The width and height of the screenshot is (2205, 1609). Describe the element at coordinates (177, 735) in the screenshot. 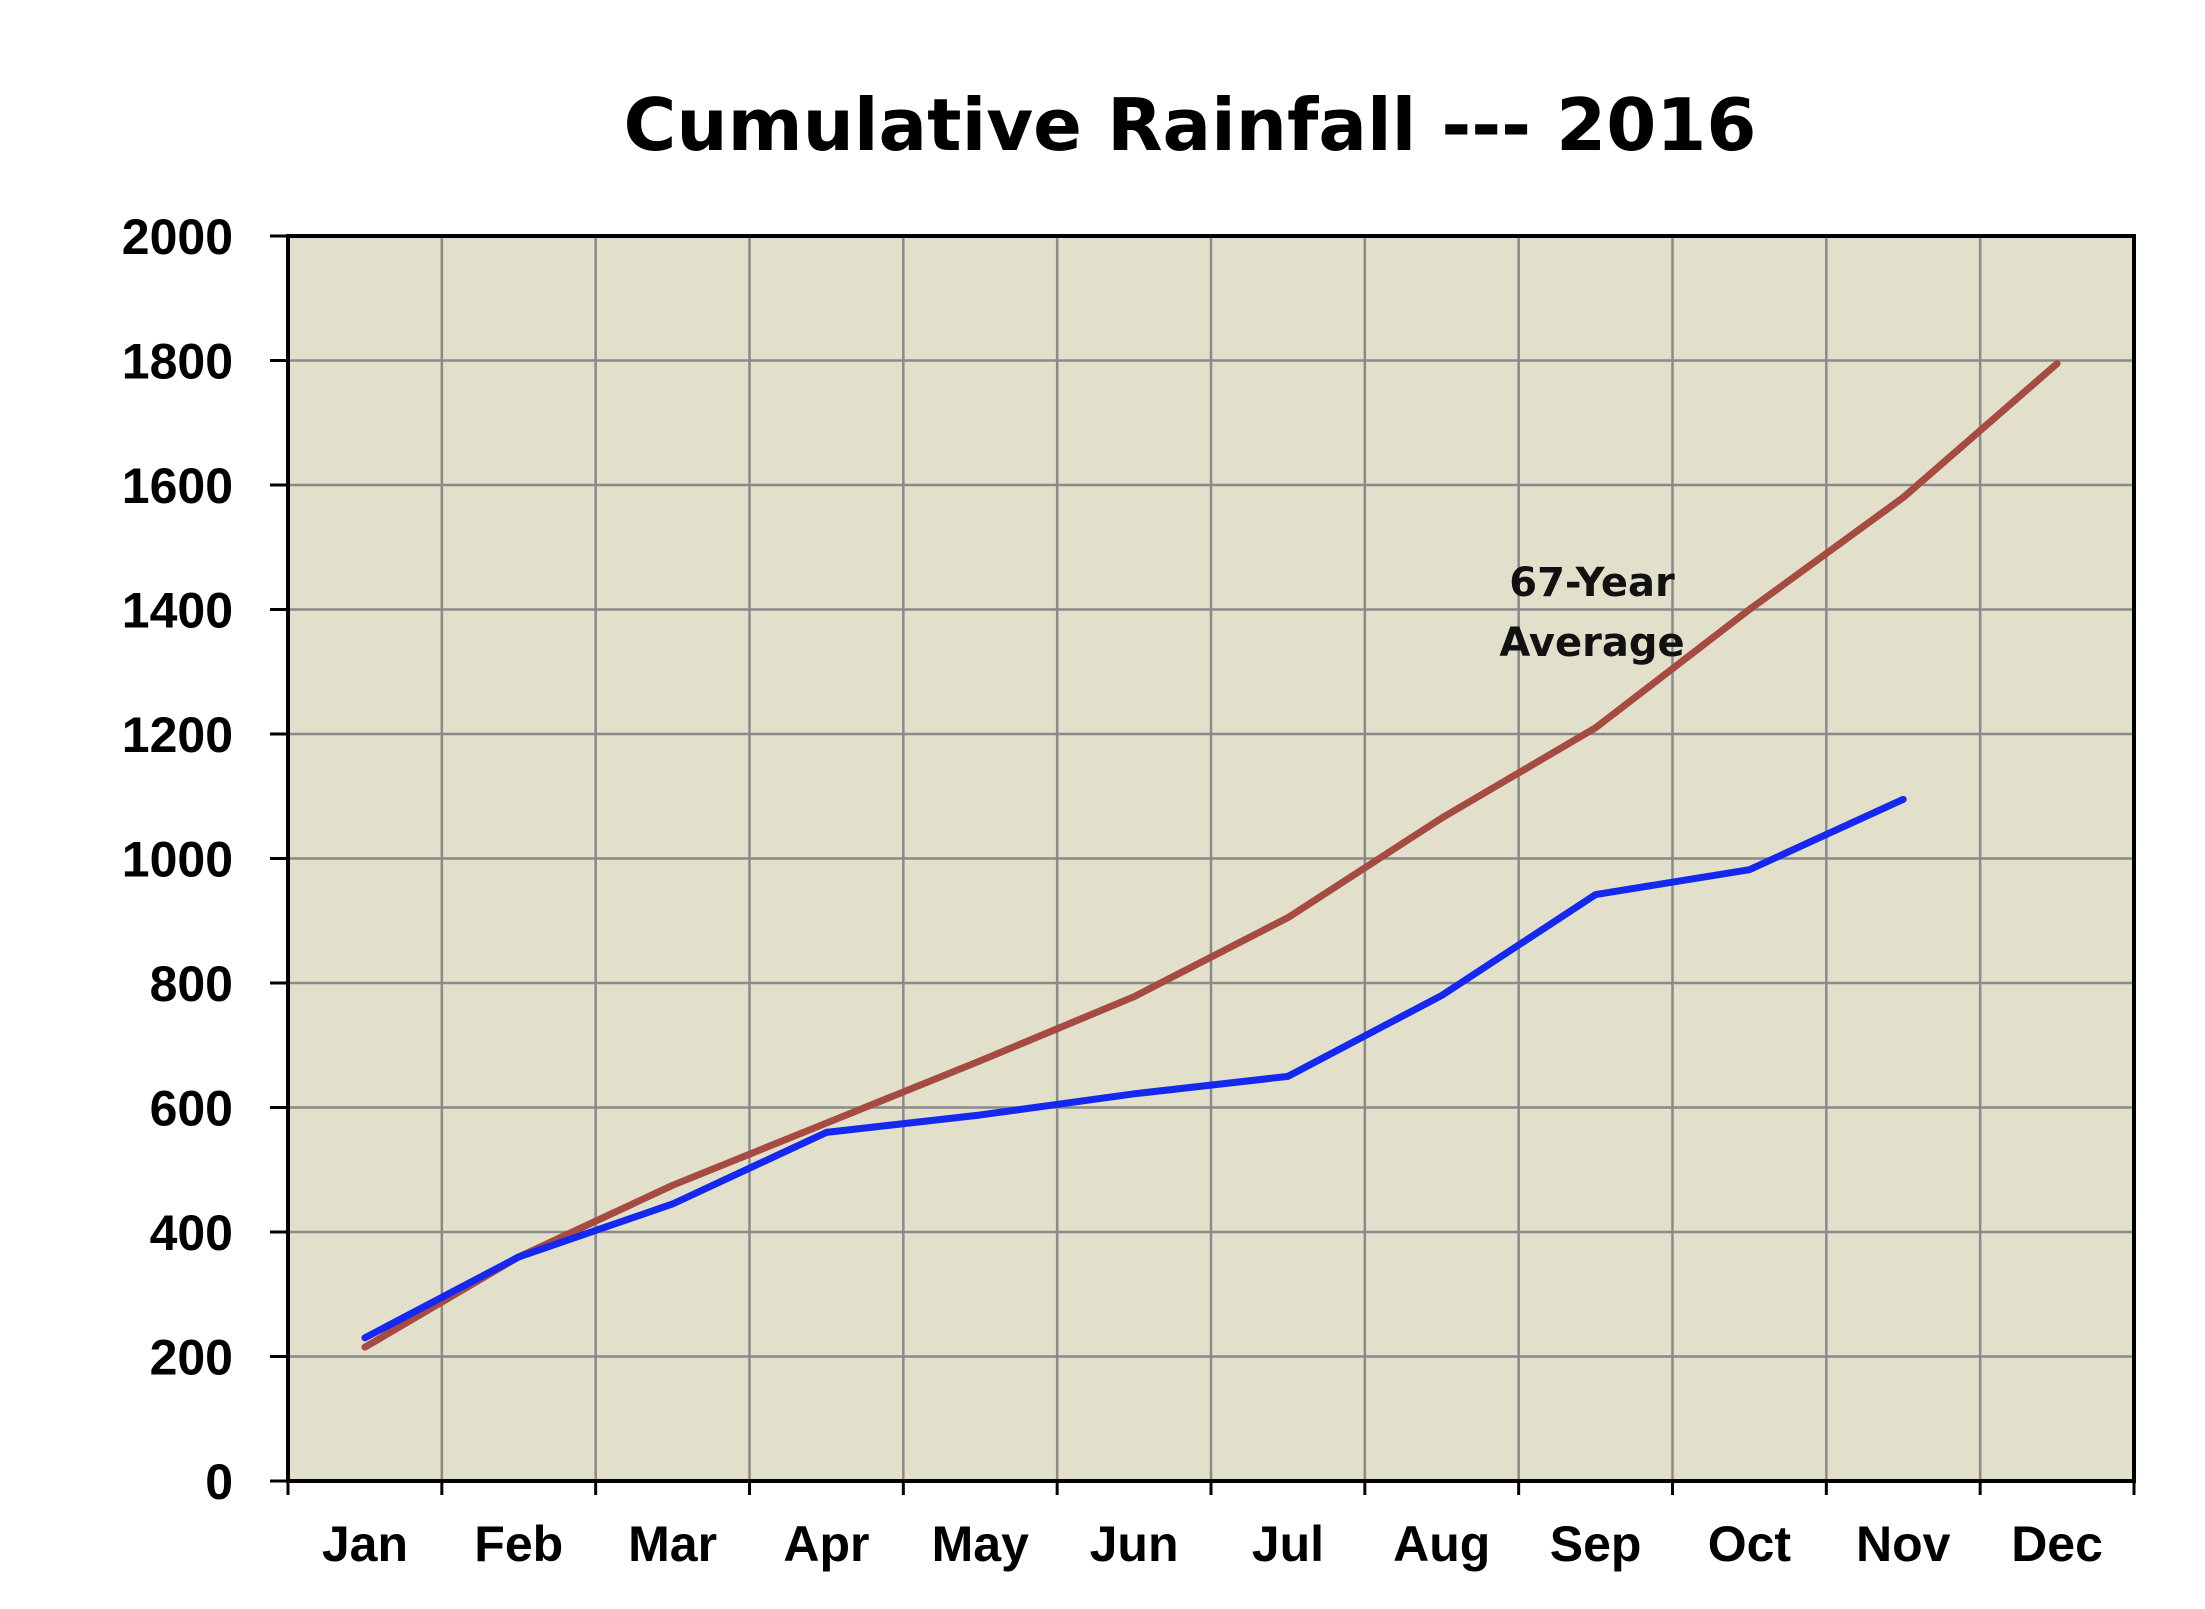

I see `y-tick-label: 1200` at that location.